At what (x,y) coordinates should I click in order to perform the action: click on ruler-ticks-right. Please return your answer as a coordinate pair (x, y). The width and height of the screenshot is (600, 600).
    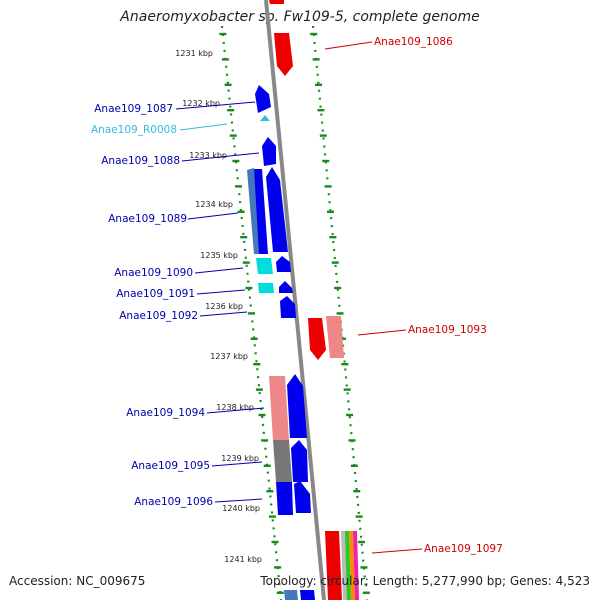
    Looking at the image, I should click on (340, 313).